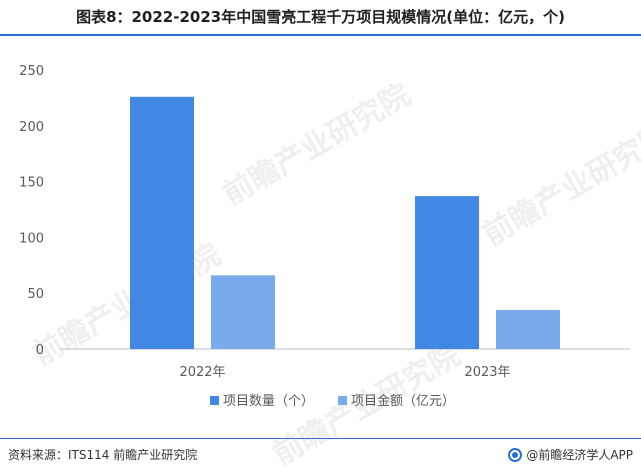 The image size is (641, 476). What do you see at coordinates (31, 183) in the screenshot?
I see `y-tick-label: 150` at bounding box center [31, 183].